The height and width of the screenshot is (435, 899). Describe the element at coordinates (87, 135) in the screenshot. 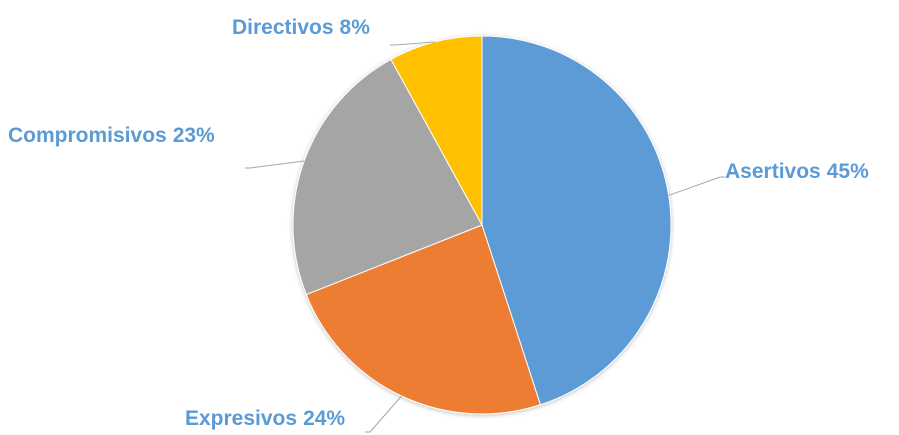

I see `category-label: Compromisivos` at that location.